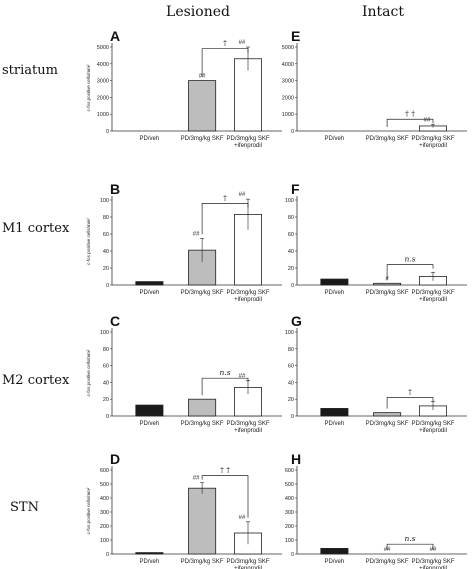 The height and width of the screenshot is (569, 474). Describe the element at coordinates (104, 471) in the screenshot. I see `y-tick-label: 600` at that location.